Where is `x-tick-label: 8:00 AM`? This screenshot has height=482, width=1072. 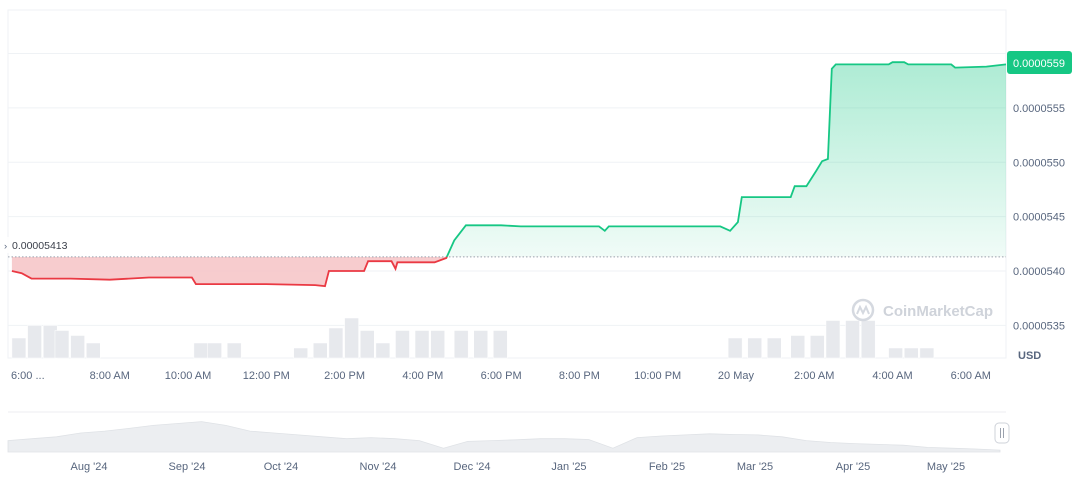
x-tick-label: 8:00 AM is located at coordinates (110, 376).